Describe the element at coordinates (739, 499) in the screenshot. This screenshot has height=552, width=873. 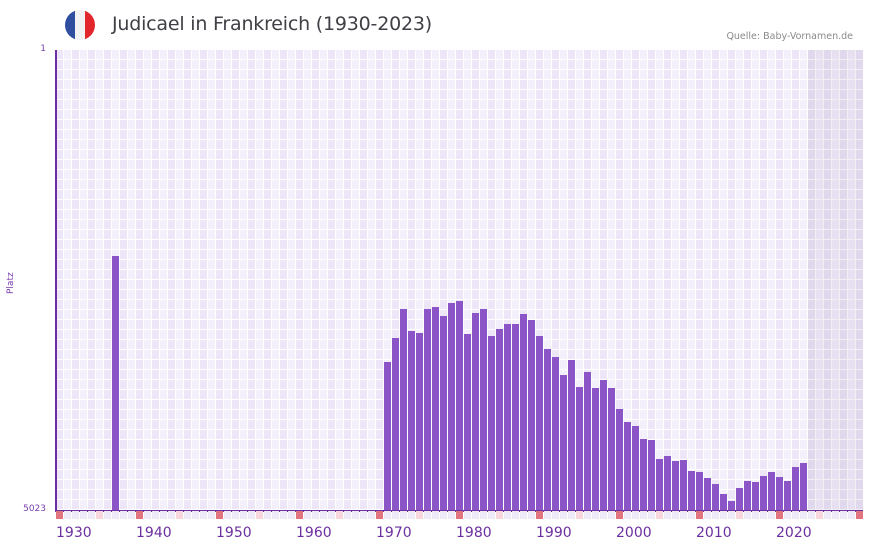
I see `bar-2015` at that location.